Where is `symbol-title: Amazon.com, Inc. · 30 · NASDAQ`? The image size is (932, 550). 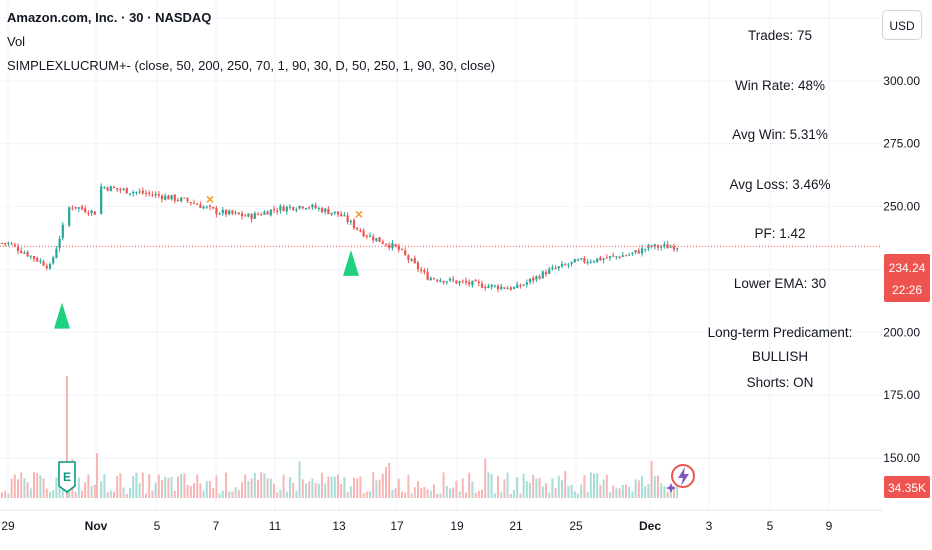 symbol-title: Amazon.com, Inc. · 30 · NASDAQ is located at coordinates (109, 17).